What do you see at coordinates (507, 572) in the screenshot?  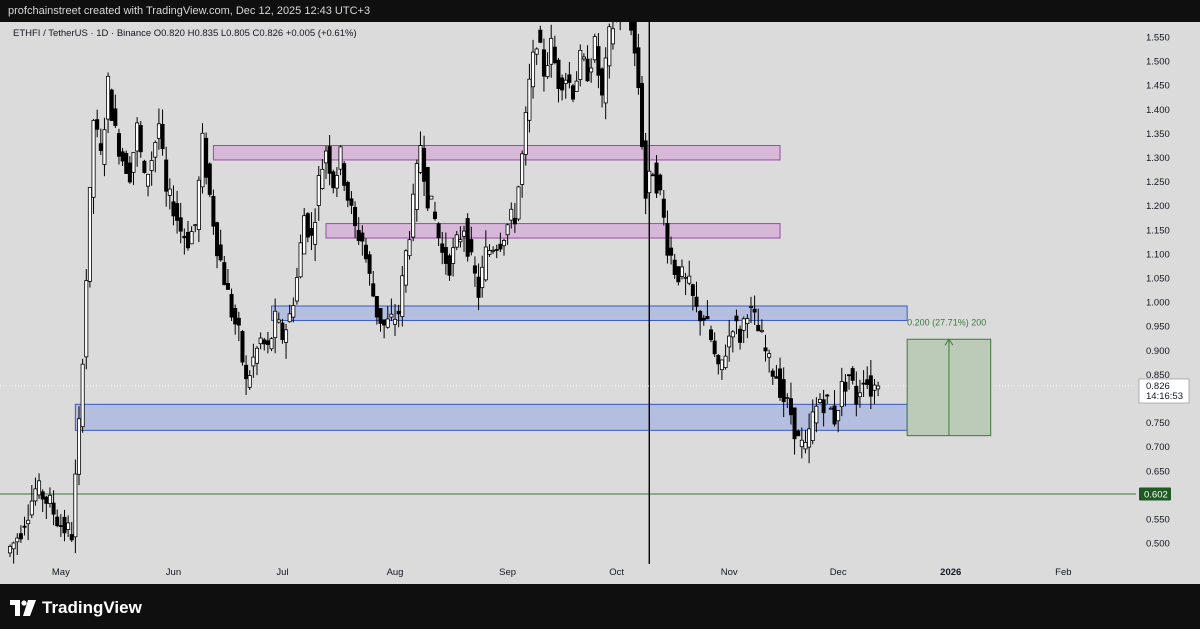 I see `x-tick-label: Sep` at bounding box center [507, 572].